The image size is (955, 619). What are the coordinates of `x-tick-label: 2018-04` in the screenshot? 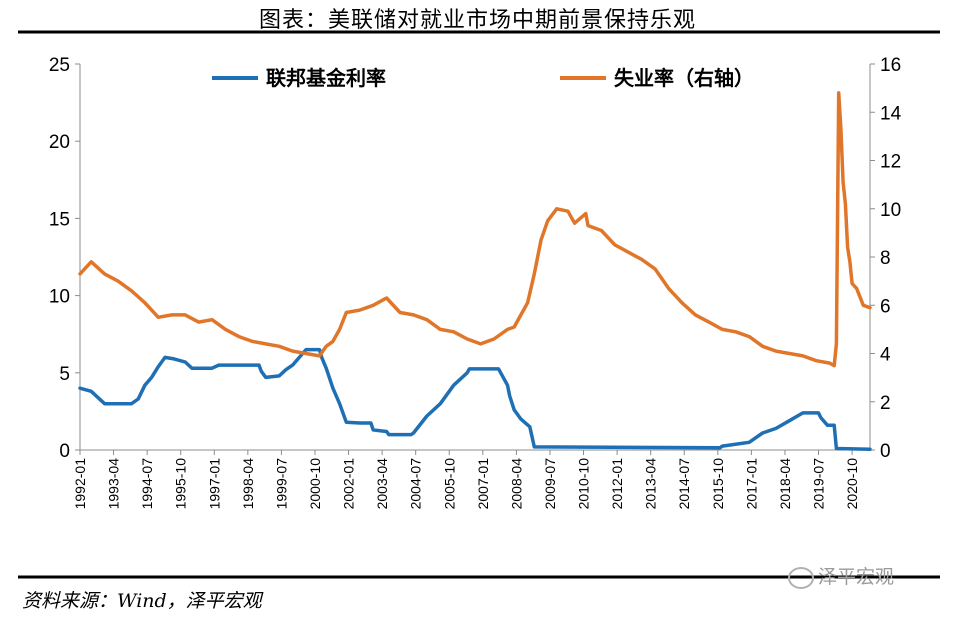 It's located at (785, 484).